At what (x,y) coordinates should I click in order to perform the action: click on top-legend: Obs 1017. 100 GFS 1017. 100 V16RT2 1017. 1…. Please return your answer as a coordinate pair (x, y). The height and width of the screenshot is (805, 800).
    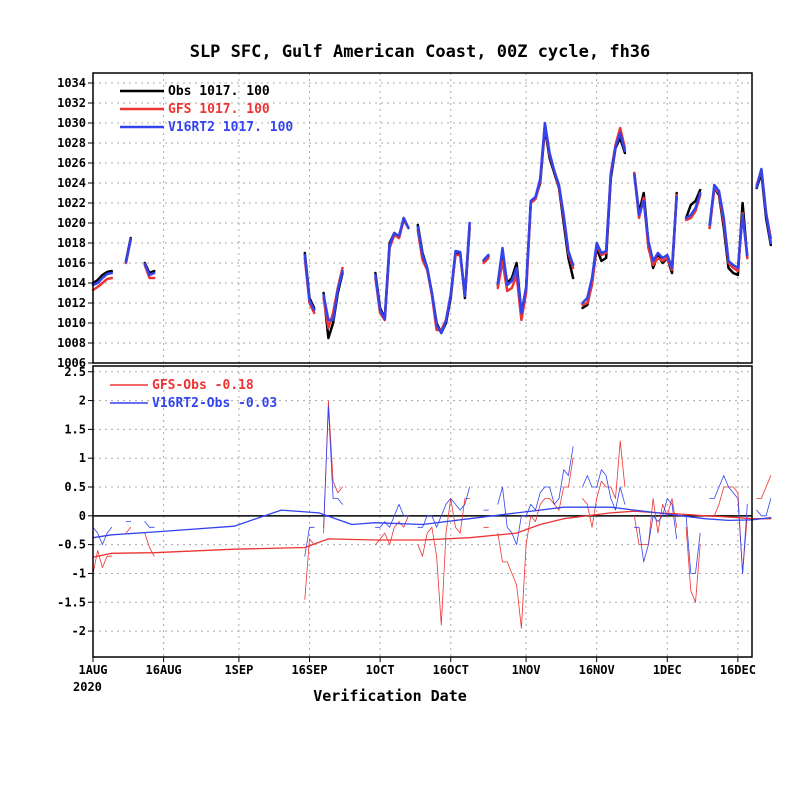
    Looking at the image, I should click on (206, 109).